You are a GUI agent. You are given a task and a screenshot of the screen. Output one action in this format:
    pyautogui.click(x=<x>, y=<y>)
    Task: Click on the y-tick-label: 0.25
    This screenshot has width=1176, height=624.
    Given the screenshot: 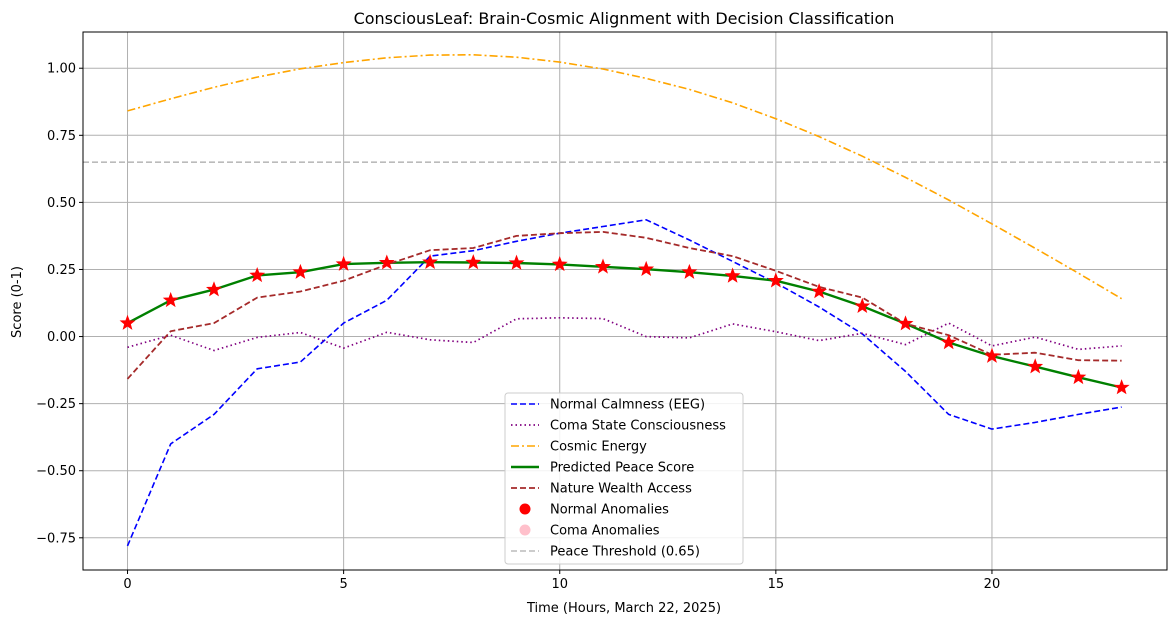 What is the action you would take?
    pyautogui.click(x=61, y=270)
    